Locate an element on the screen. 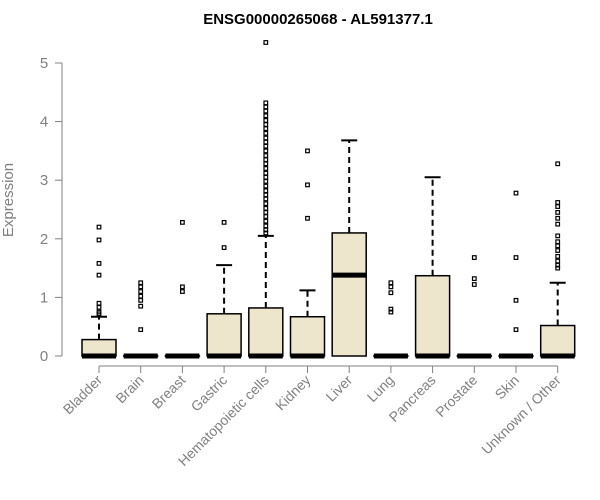  box-skin is located at coordinates (516, 274).